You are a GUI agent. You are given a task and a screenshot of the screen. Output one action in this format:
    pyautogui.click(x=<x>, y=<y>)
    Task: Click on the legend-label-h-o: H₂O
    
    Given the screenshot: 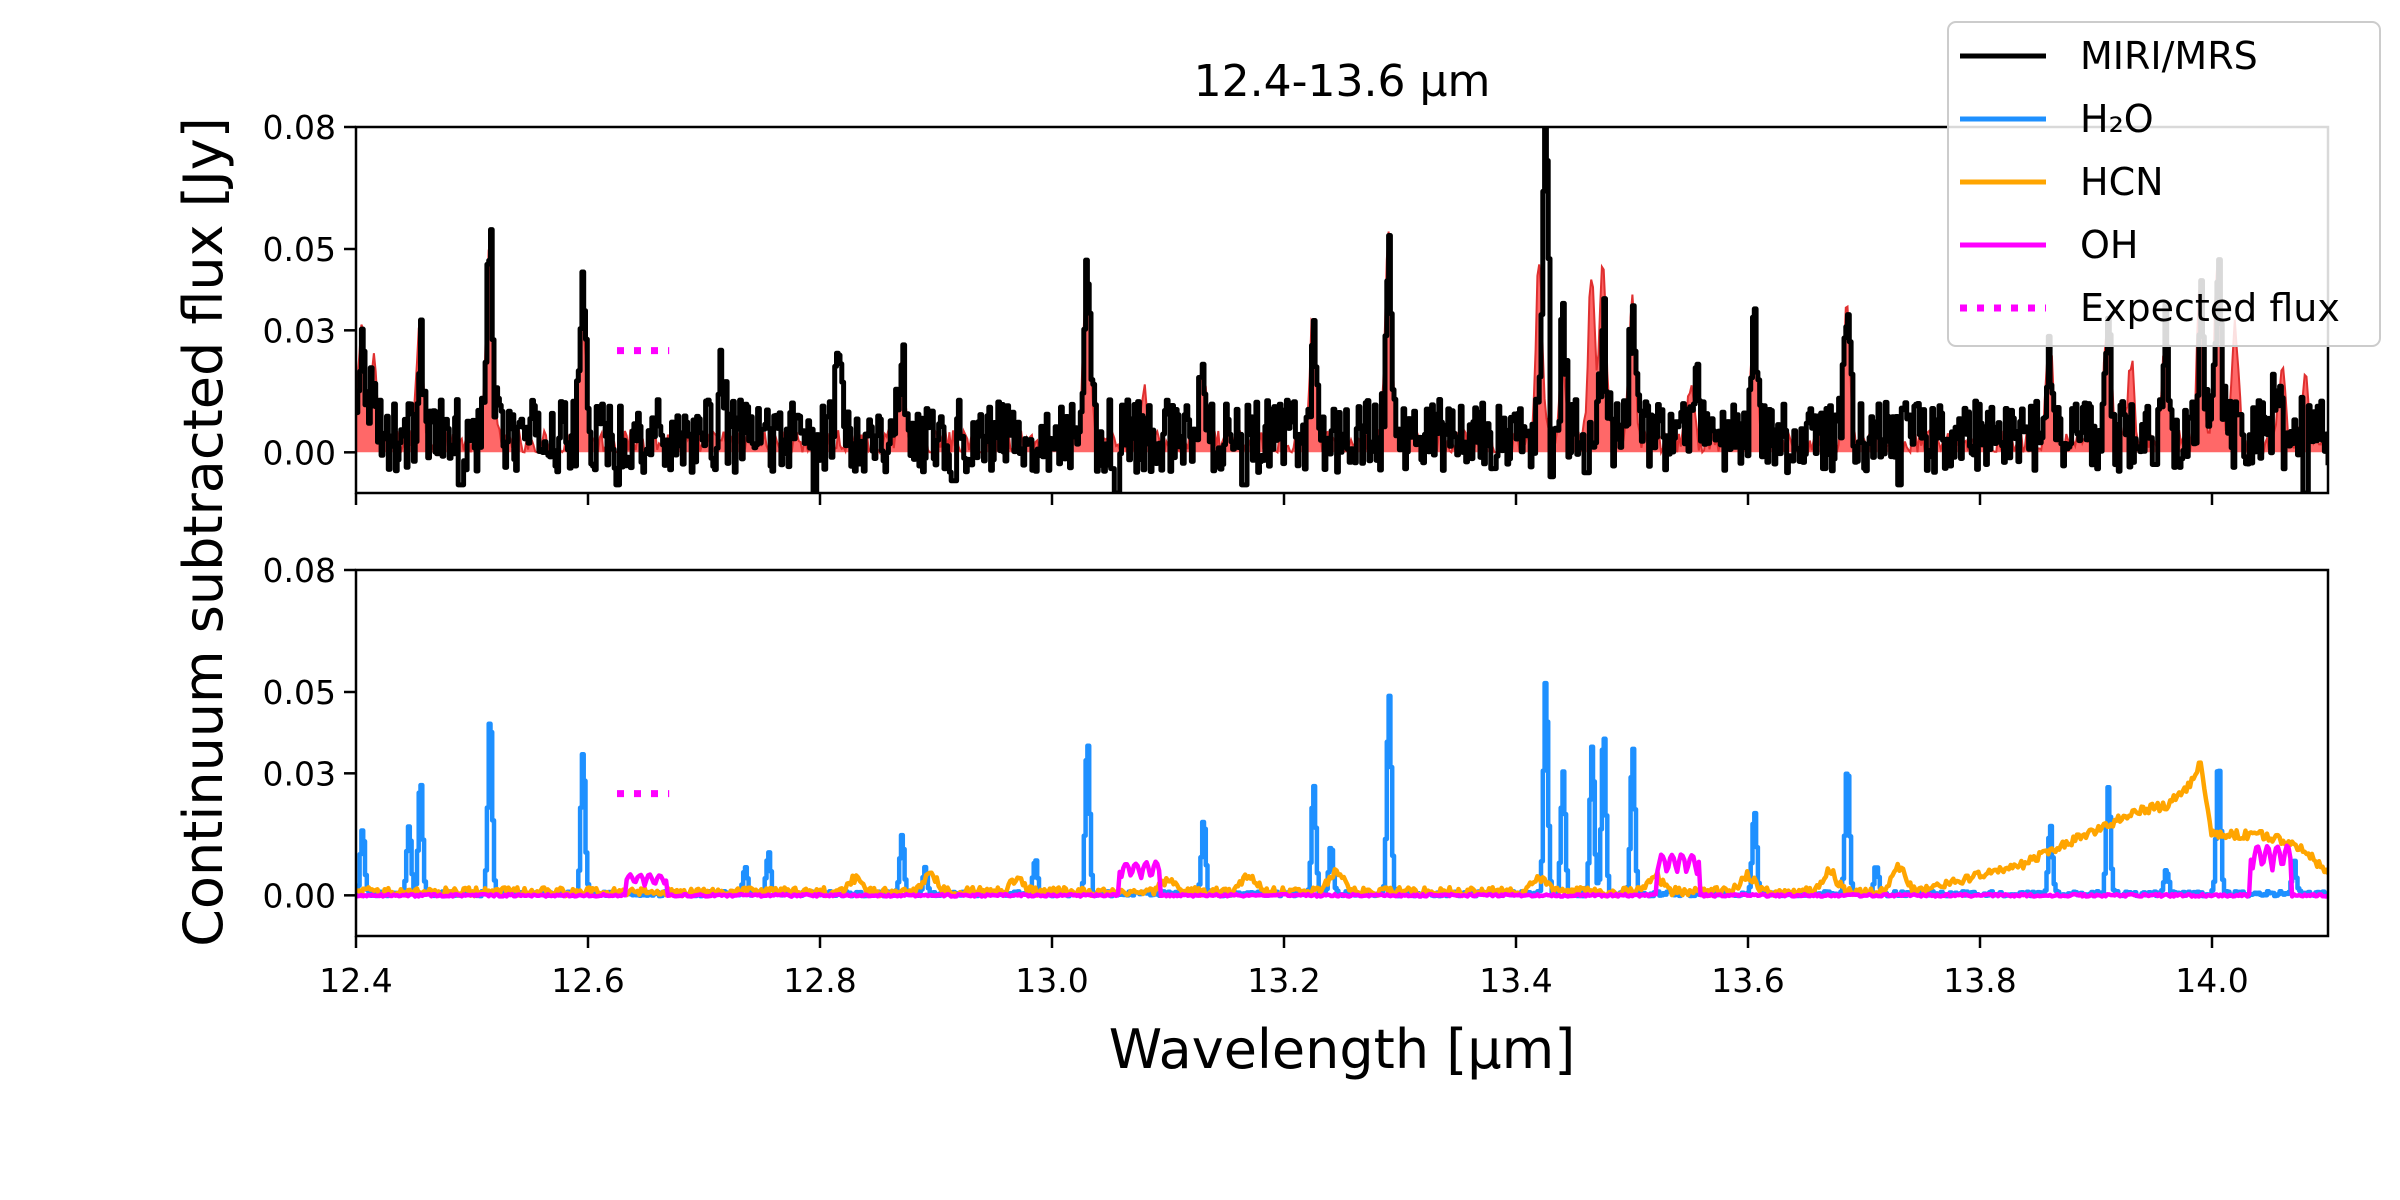 What is the action you would take?
    pyautogui.click(x=2117, y=119)
    